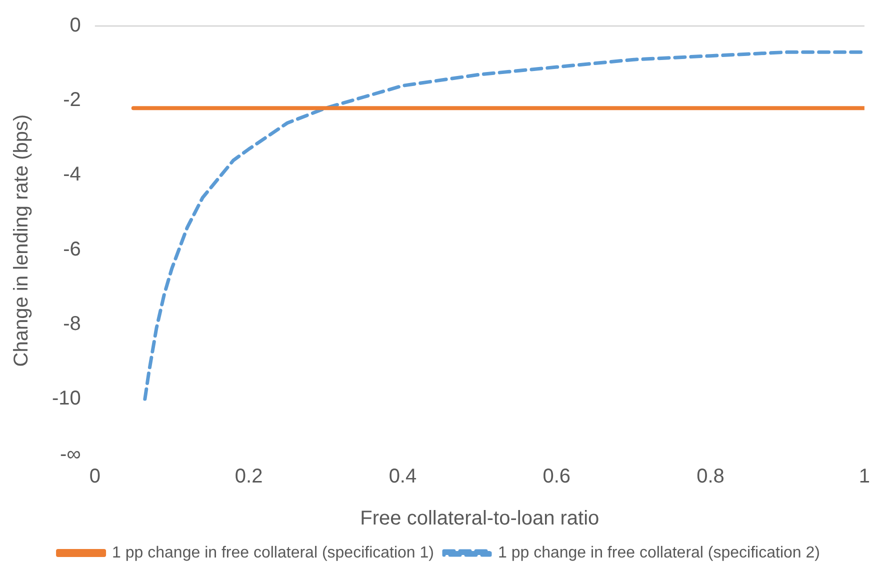 Image resolution: width=880 pixels, height=575 pixels. I want to click on x-tick-label: 0, so click(94, 477).